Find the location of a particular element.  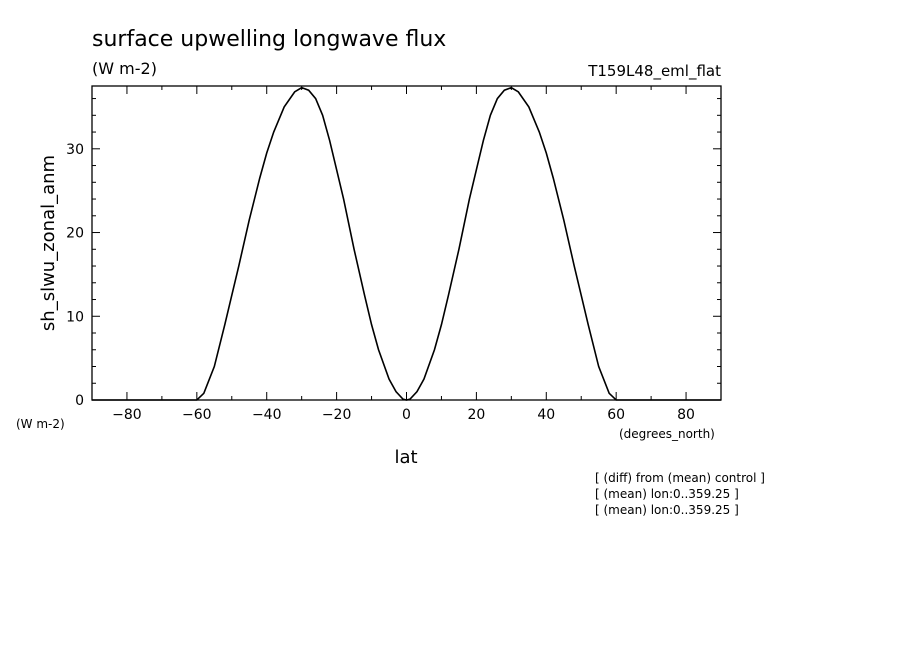

x-tick-label: −80 is located at coordinates (127, 415).